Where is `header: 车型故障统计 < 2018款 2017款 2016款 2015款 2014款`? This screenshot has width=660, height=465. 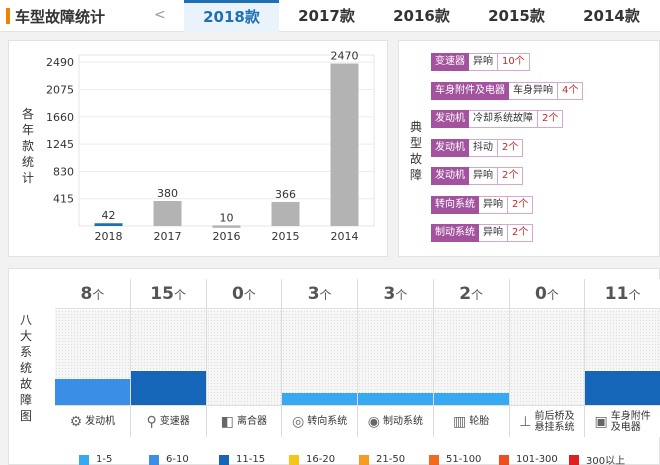 header: 车型故障统计 < 2018款 2017款 2016款 2015款 2014款 is located at coordinates (330, 16).